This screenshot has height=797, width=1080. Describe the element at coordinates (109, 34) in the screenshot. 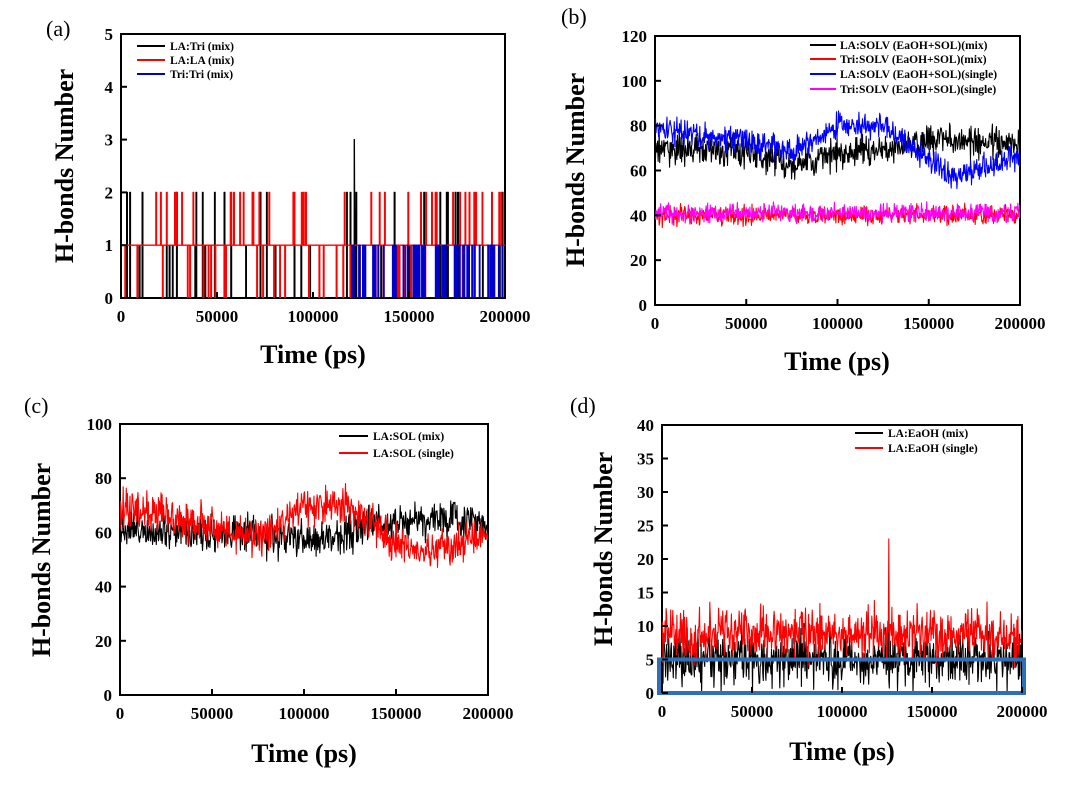

I see `ytick-label-a-5: 5` at that location.